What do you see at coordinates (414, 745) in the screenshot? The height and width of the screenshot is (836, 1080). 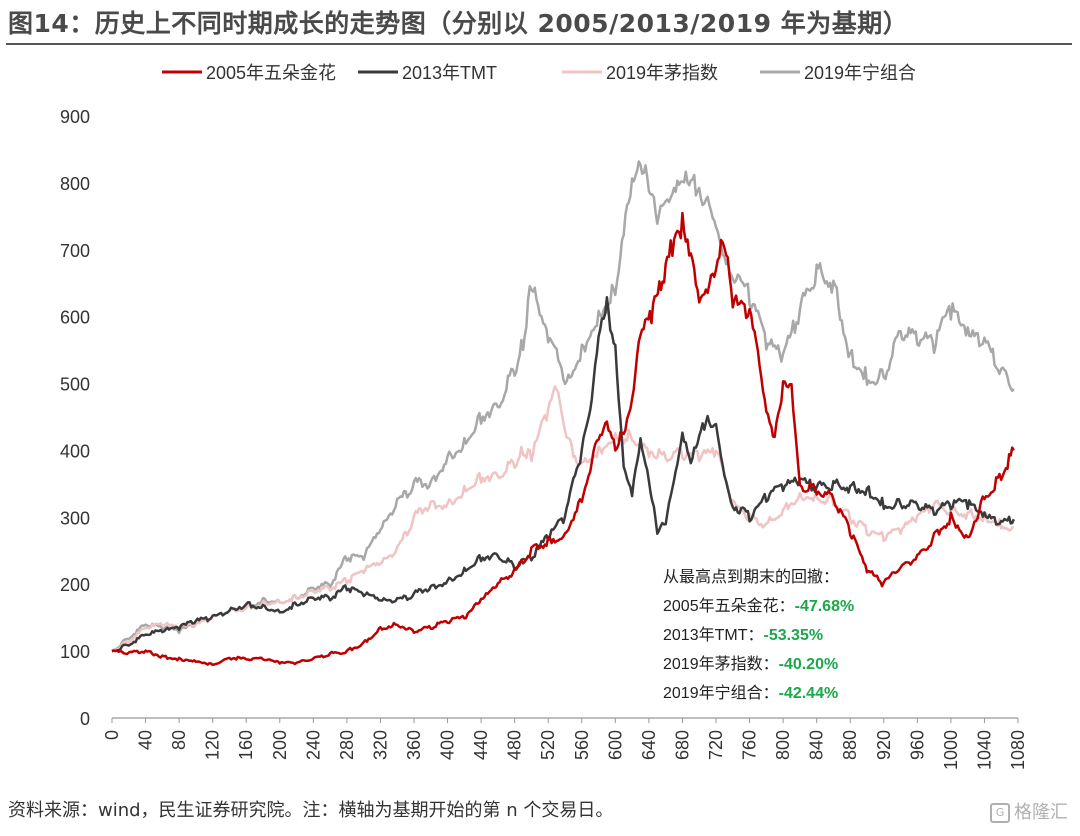 I see `x-tick-label: 360` at bounding box center [414, 745].